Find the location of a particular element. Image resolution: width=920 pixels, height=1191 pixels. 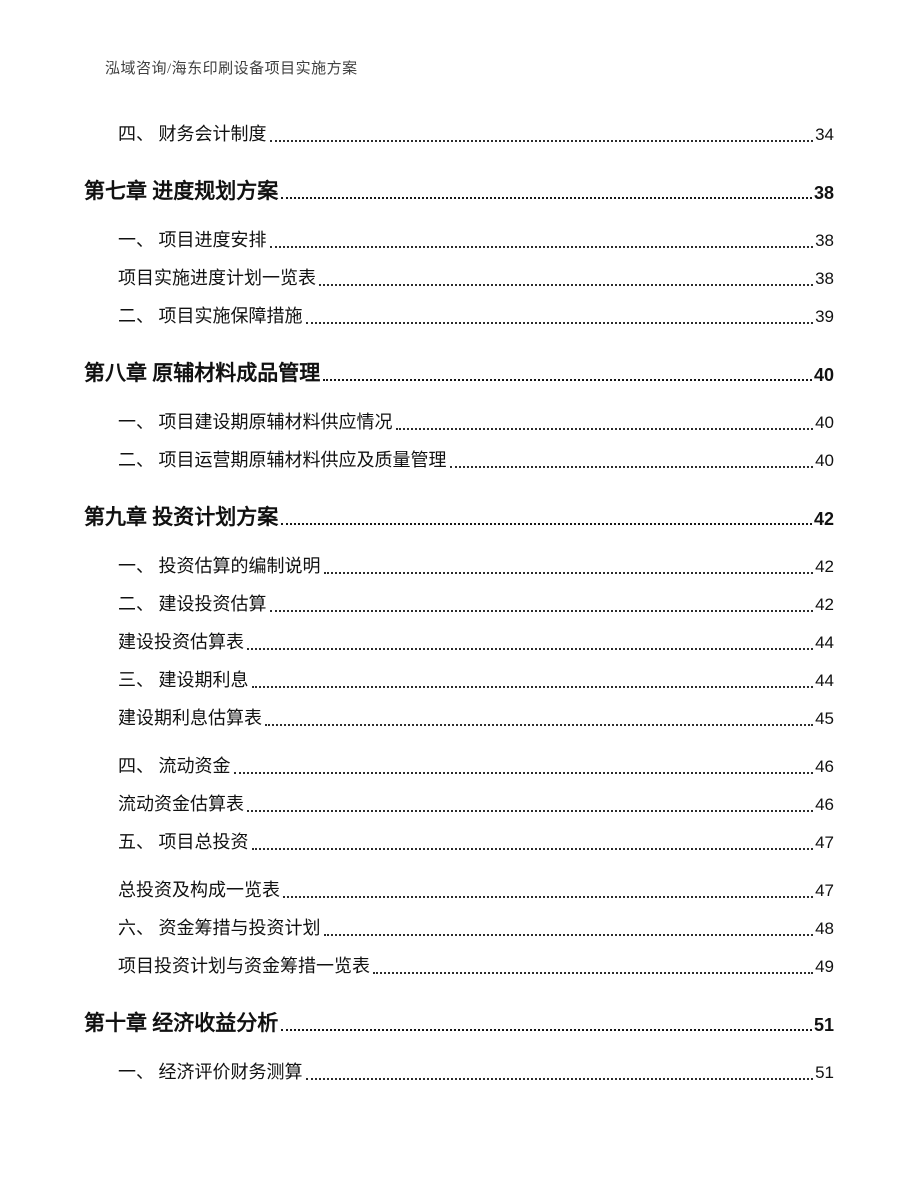

toc-entry-label: 一、 经济评价财务测算 is located at coordinates (210, 1072).